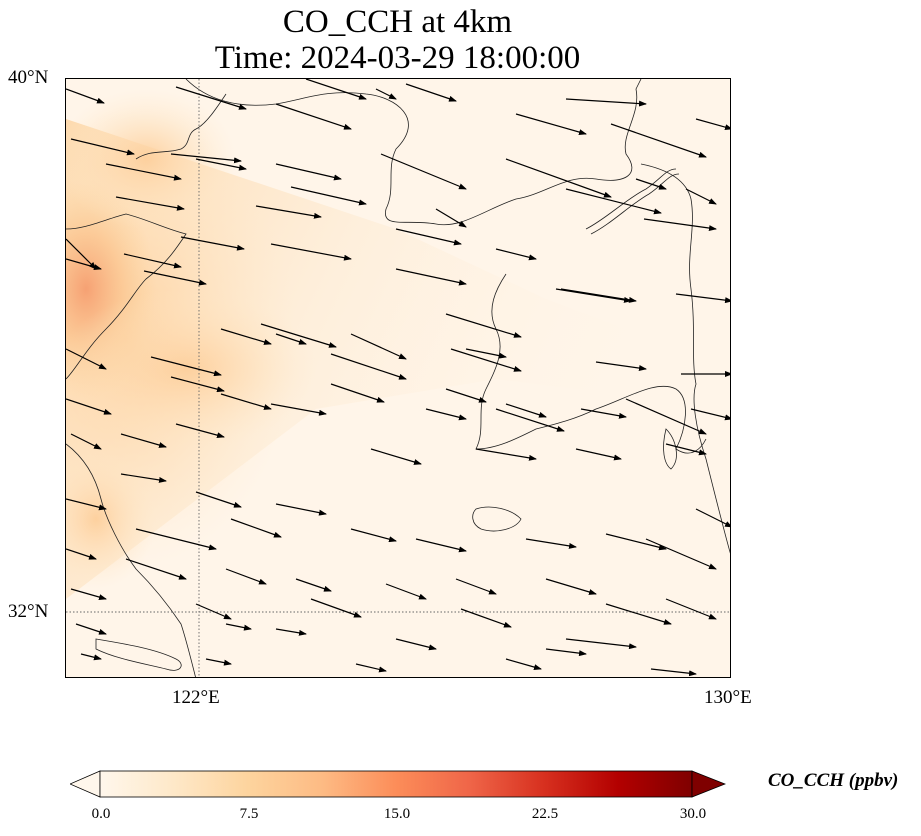 Image resolution: width=921 pixels, height=836 pixels. What do you see at coordinates (397, 22) in the screenshot?
I see `map-title-line1: CO_CCH at 4km` at bounding box center [397, 22].